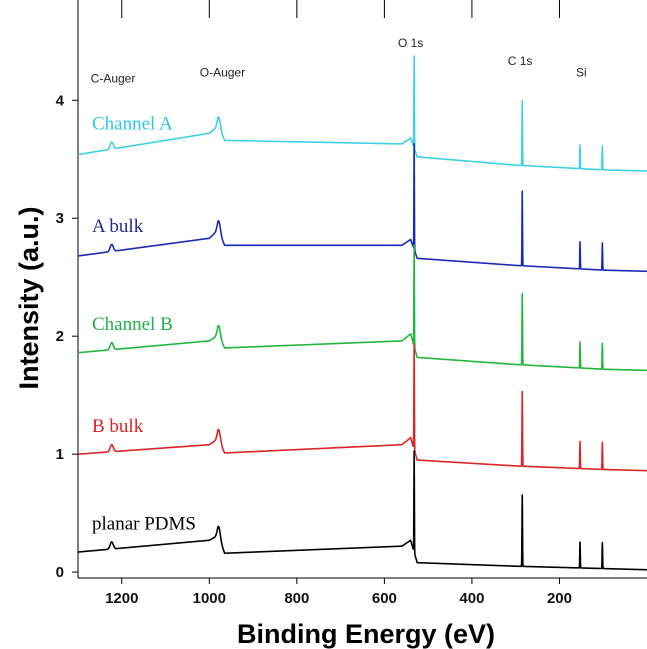 The image size is (647, 649). Describe the element at coordinates (222, 73) in the screenshot. I see `peak-label: O-Auger` at that location.